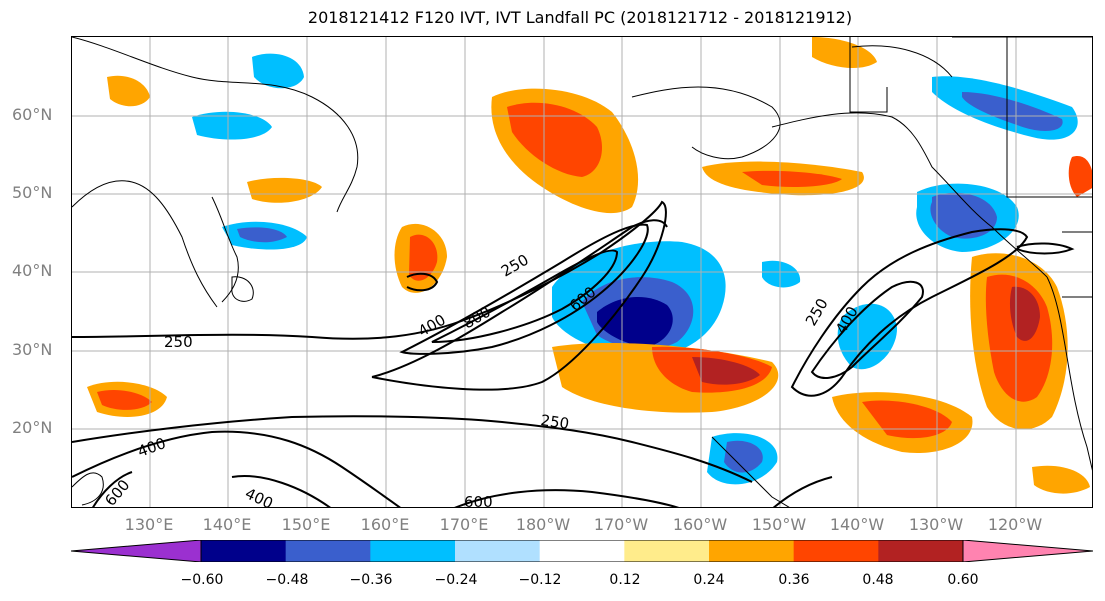 Image resolution: width=1105 pixels, height=601 pixels. I want to click on colorbar-tick: 0.12, so click(625, 580).